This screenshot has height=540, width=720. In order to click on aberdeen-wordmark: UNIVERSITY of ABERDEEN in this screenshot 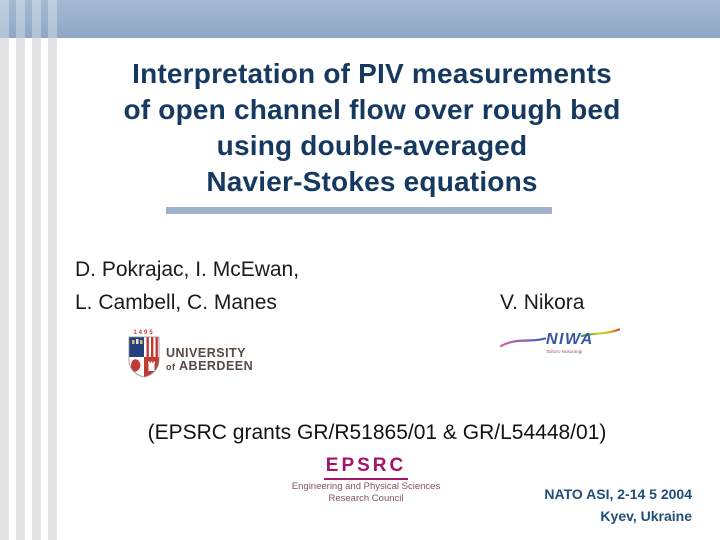, I will do `click(209, 360)`.